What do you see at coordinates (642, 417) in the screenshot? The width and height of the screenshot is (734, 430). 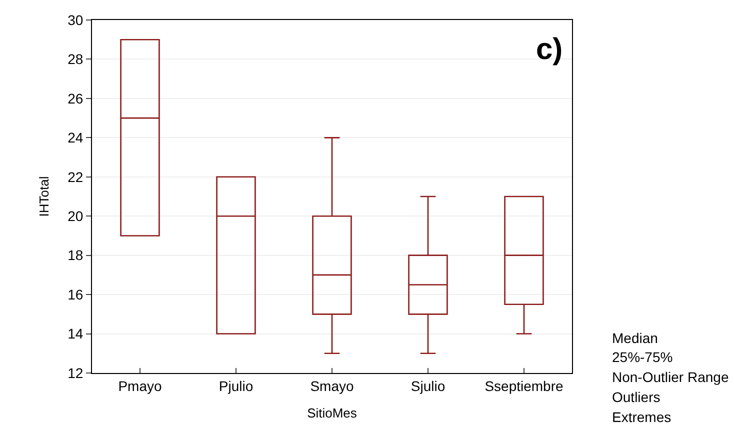 I see `text: Extremes` at bounding box center [642, 417].